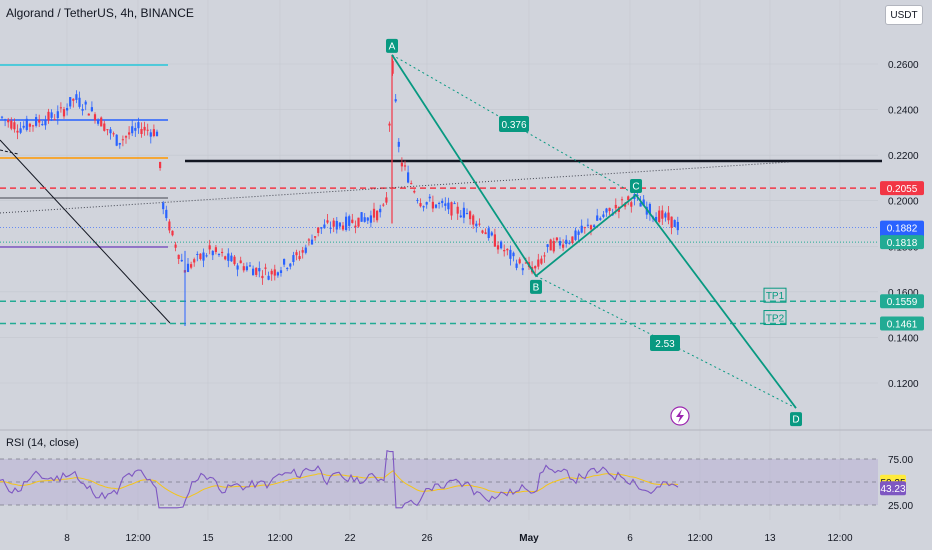 The width and height of the screenshot is (932, 550). I want to click on price-tick-label: 0.2000, so click(903, 202).